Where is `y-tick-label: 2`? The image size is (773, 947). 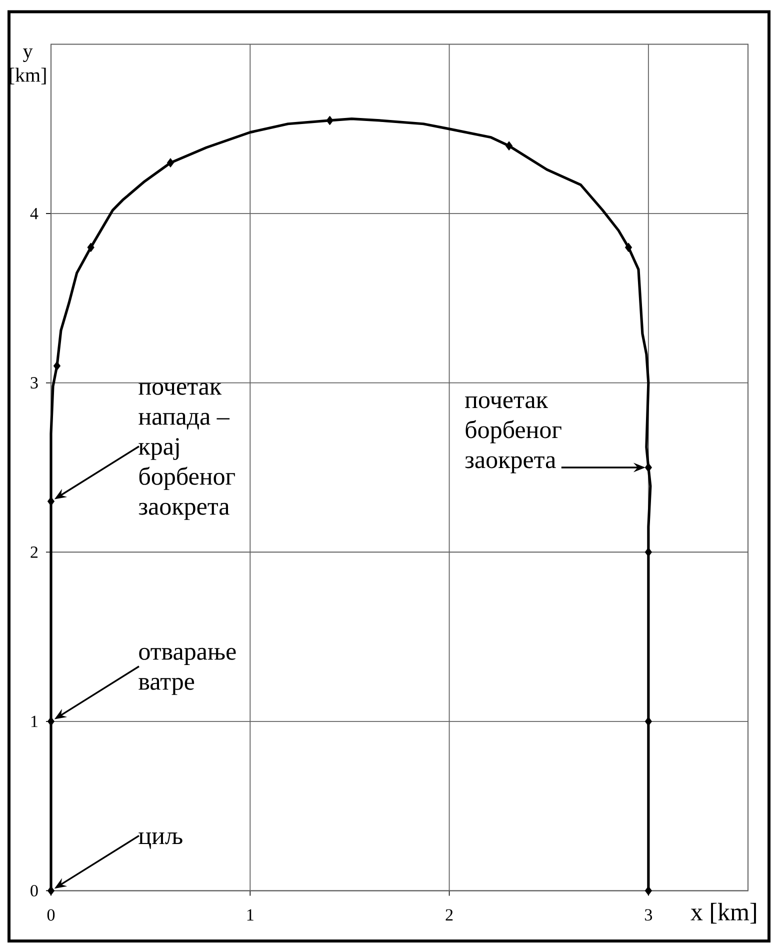 y-tick-label: 2 is located at coordinates (34, 552).